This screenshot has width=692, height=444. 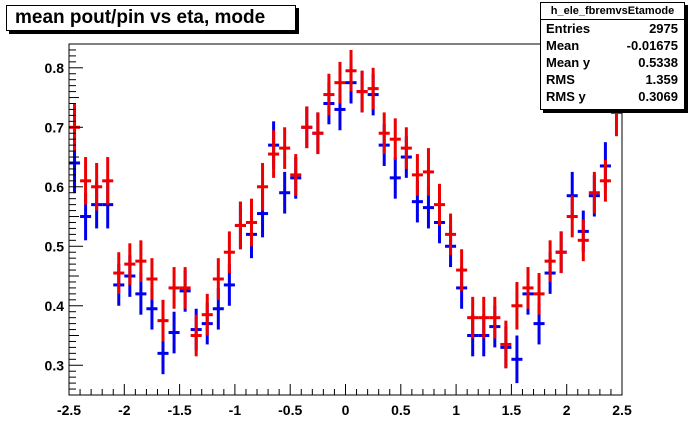 What do you see at coordinates (55, 68) in the screenshot?
I see `y-tick-label: 0.8` at bounding box center [55, 68].